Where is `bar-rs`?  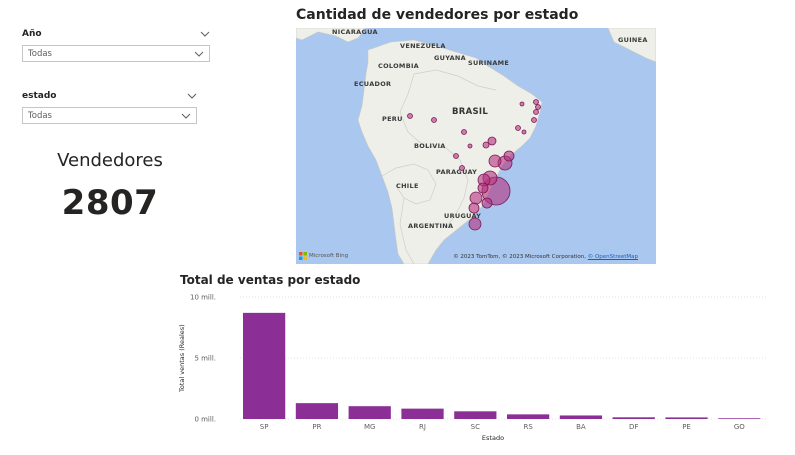 bar-rs is located at coordinates (528, 416).